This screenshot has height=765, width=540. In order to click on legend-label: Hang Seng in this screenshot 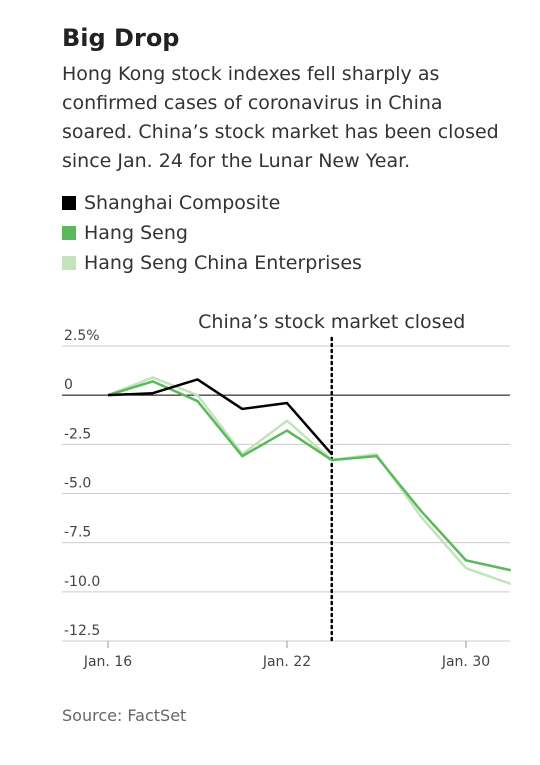, I will do `click(136, 233)`.